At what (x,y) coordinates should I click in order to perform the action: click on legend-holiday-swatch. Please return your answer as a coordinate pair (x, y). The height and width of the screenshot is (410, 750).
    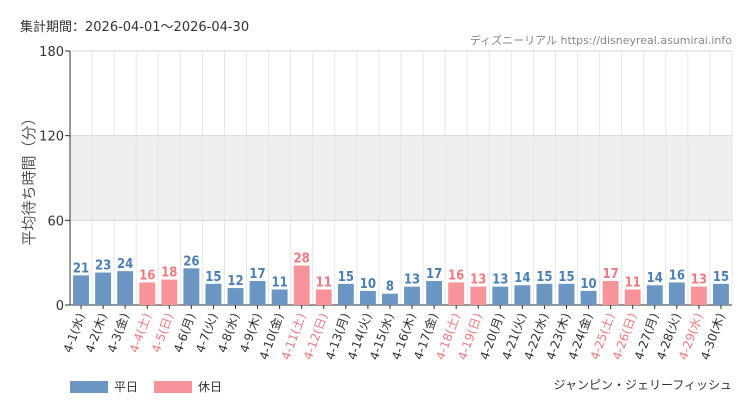
    Looking at the image, I should click on (173, 386).